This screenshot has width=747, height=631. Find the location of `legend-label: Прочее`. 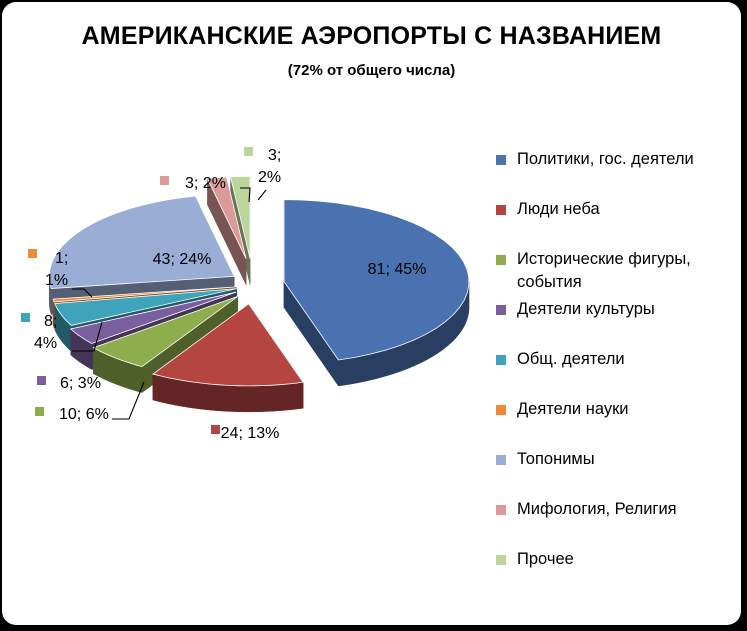

legend-label: Прочее is located at coordinates (545, 559).